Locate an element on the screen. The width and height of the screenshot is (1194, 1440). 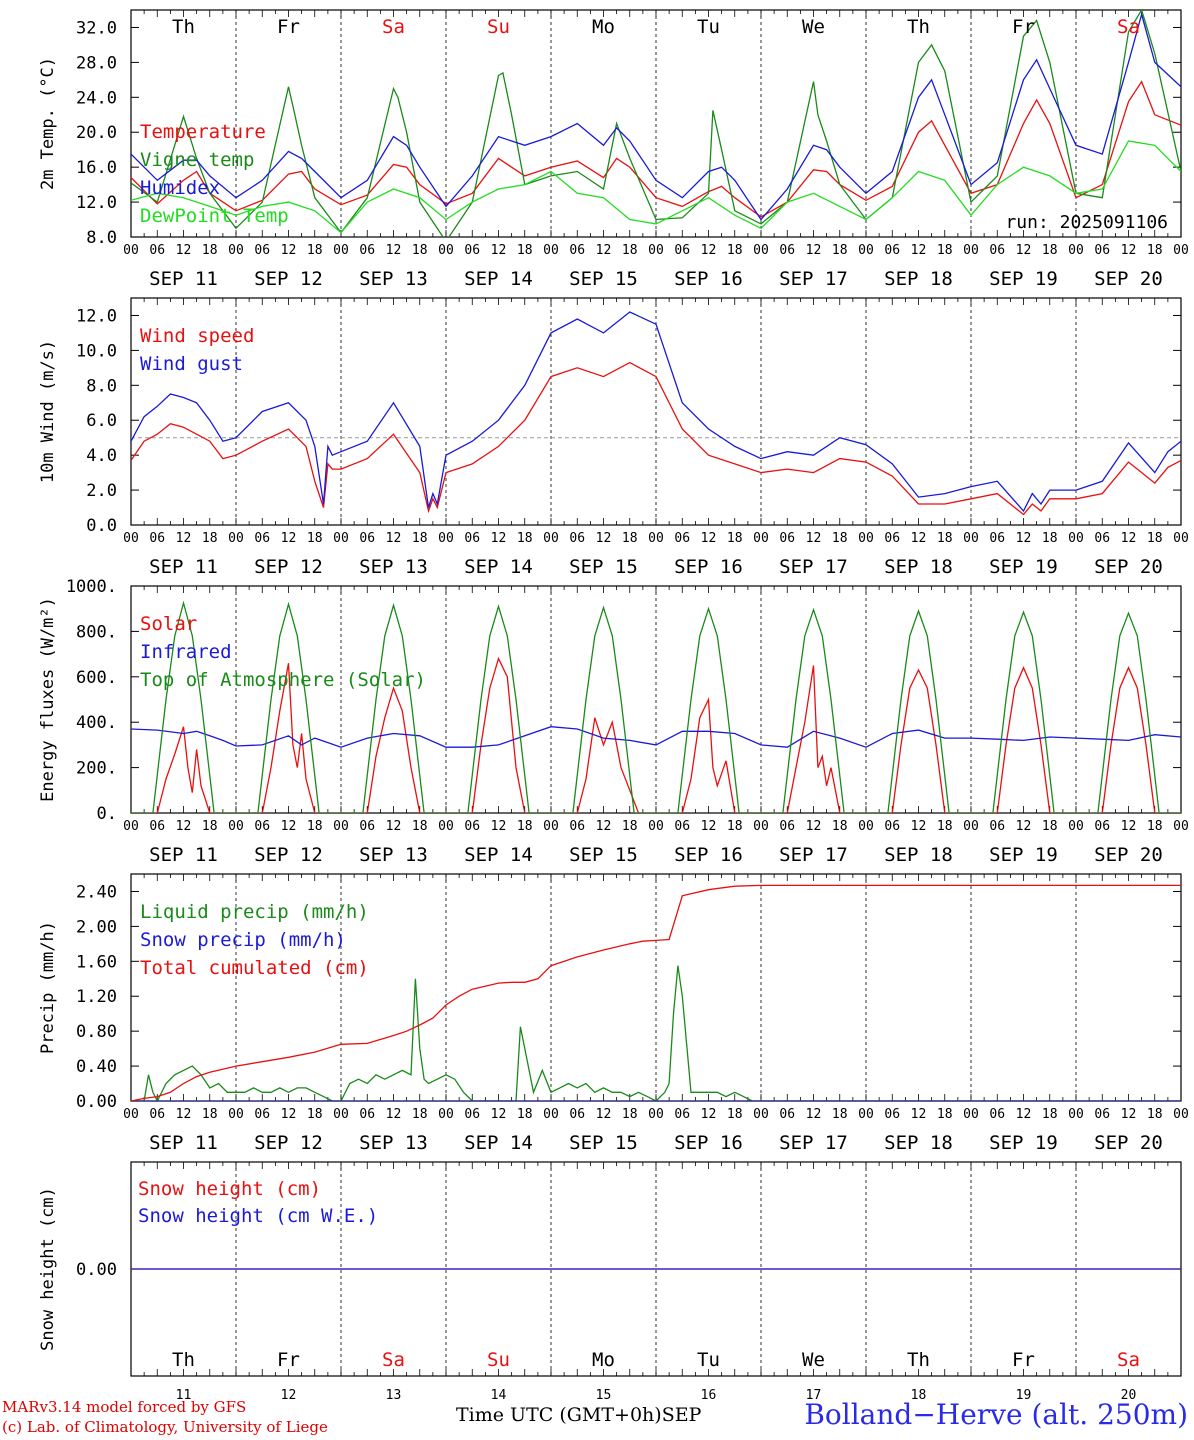
day-number-label: 13 is located at coordinates (394, 1395).